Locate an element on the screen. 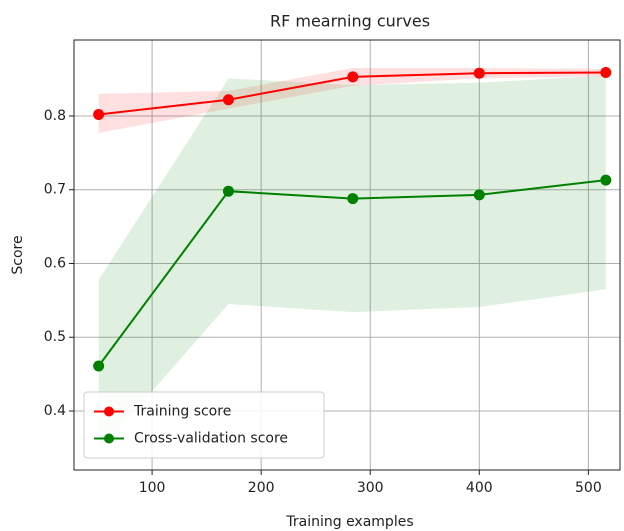 This screenshot has width=624, height=531. y-axis-label: Score is located at coordinates (18, 254).